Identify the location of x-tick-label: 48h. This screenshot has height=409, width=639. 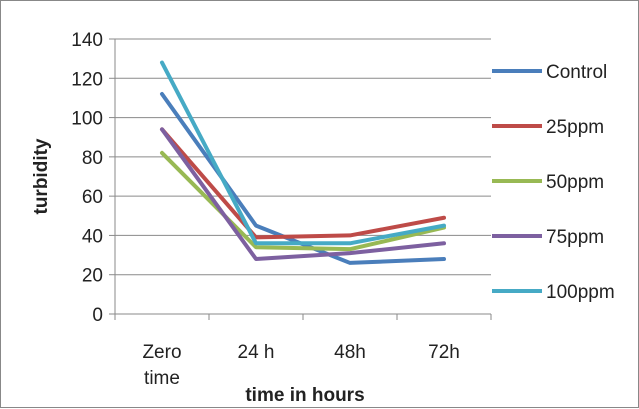
(350, 352).